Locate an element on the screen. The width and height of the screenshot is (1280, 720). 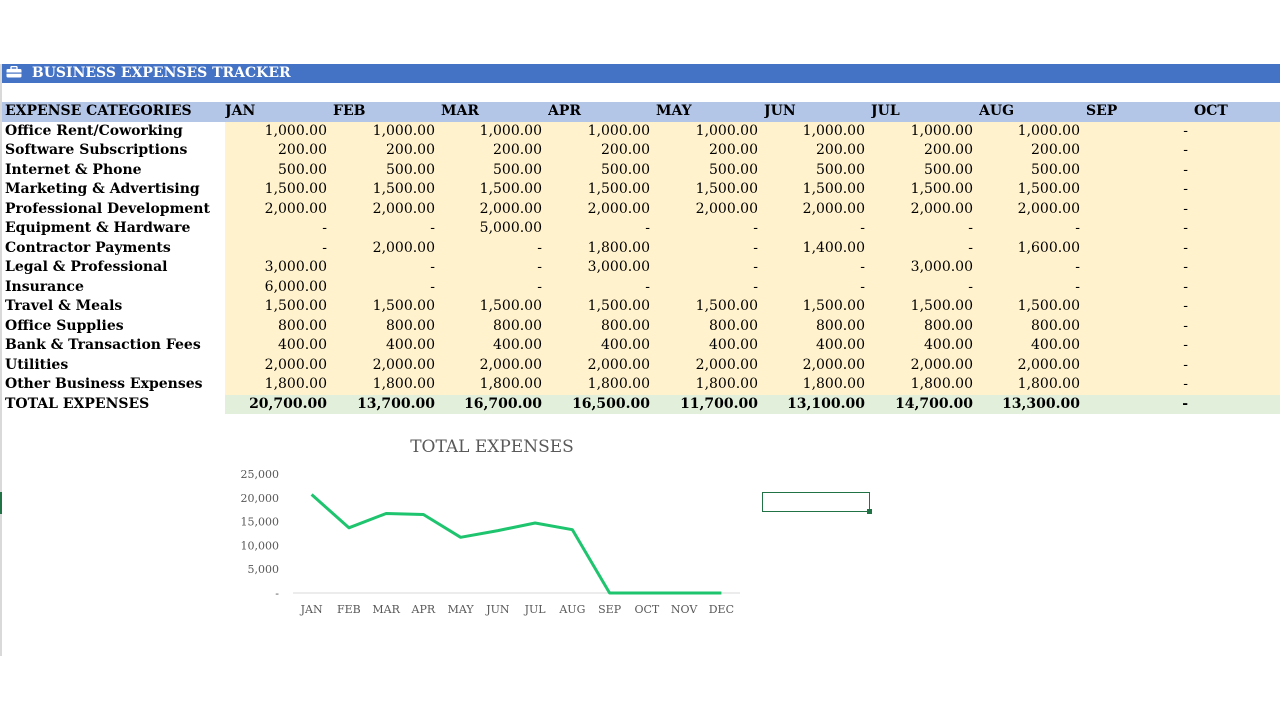
category-cell: Office Supplies is located at coordinates (64, 325).